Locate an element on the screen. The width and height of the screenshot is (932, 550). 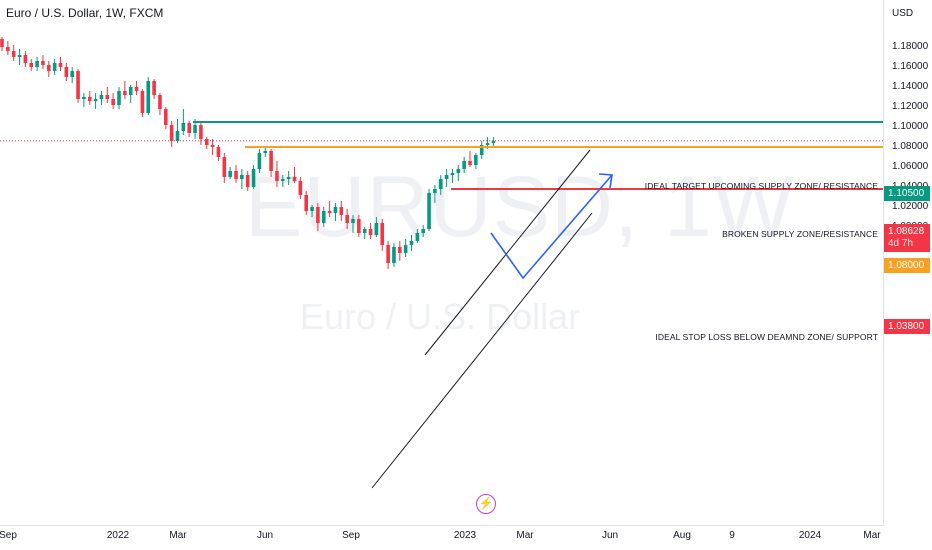
watermark-name: Euro / U.S. Dollar is located at coordinates (440, 316).